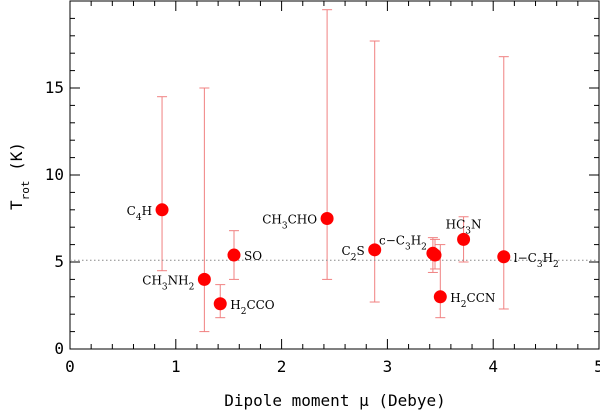  What do you see at coordinates (388, 366) in the screenshot?
I see `x-tick-label: 3` at bounding box center [388, 366].